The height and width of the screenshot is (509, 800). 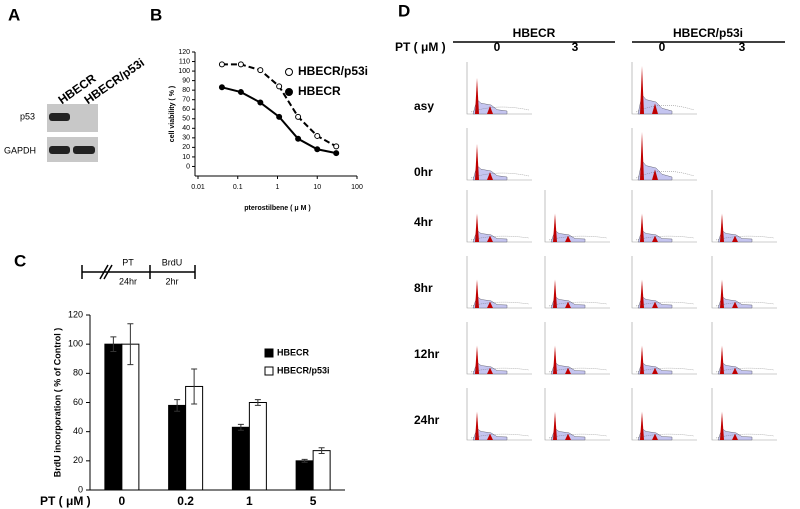 What do you see at coordinates (128, 281) in the screenshot?
I see `timeline-label: 24hr` at bounding box center [128, 281].